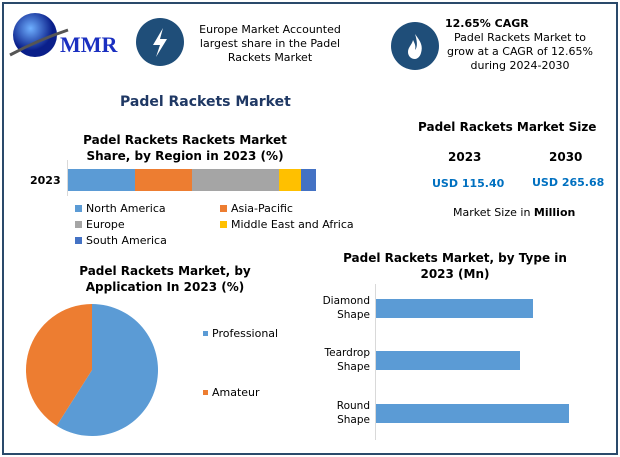  I want to click on value-2023: USD 115.40, so click(468, 183).